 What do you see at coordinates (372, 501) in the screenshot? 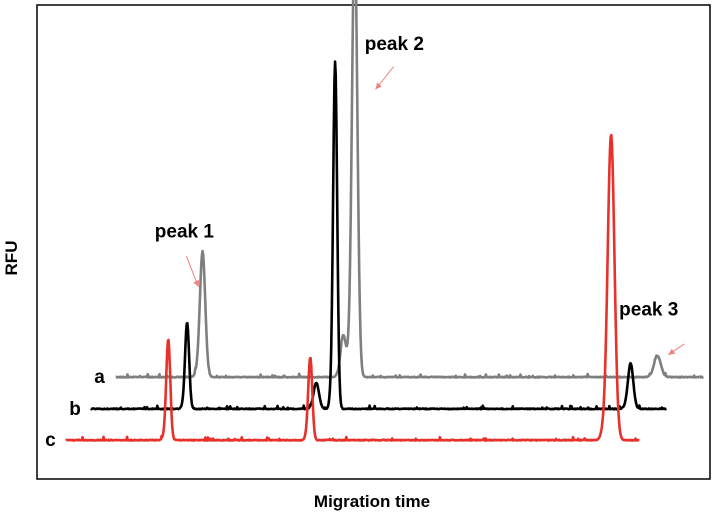
I see `x-axis-label: Migration time` at bounding box center [372, 501].